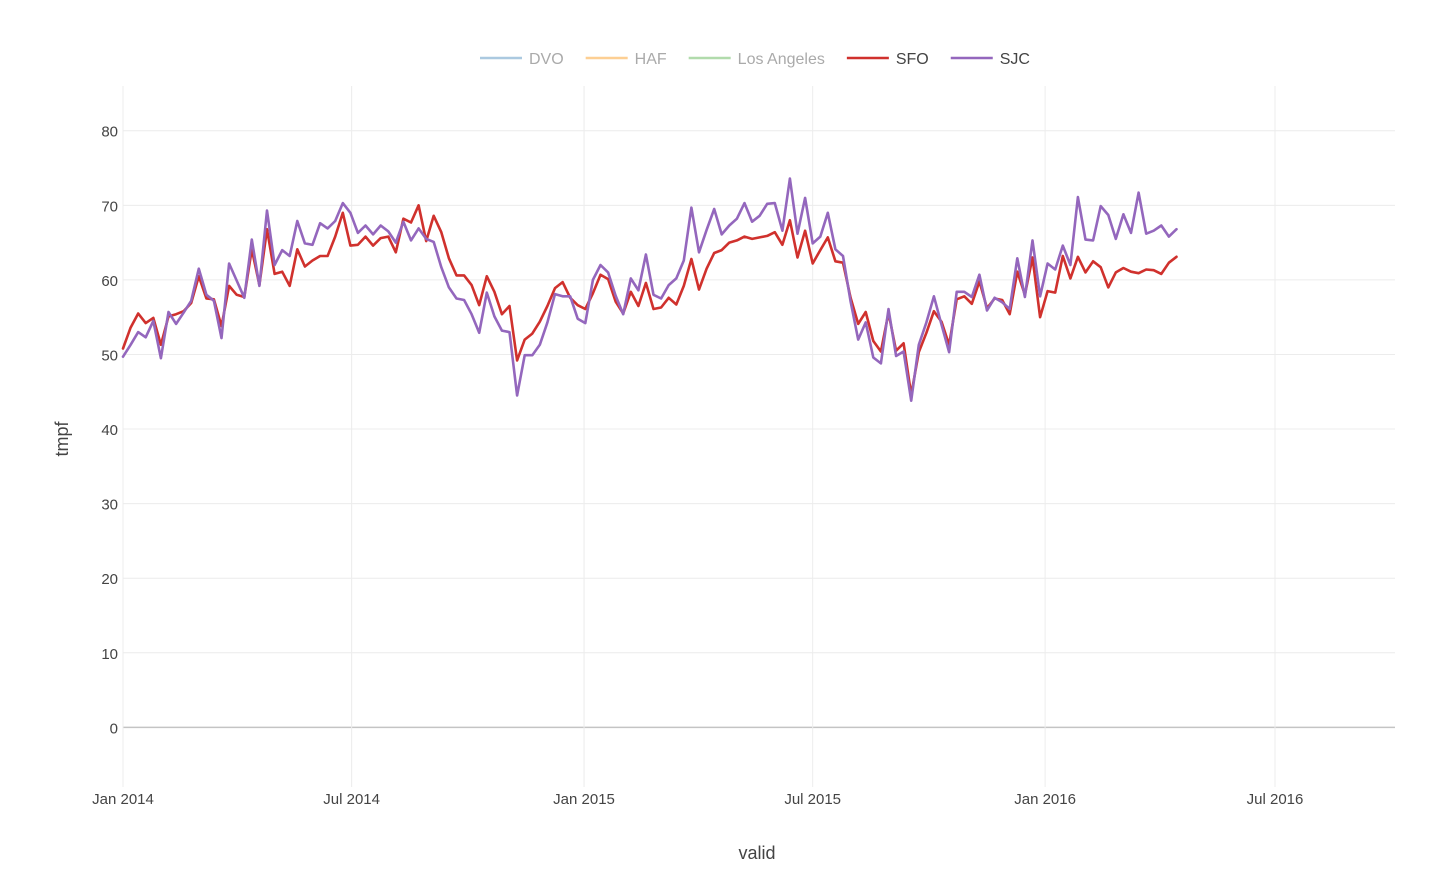  Describe the element at coordinates (109, 355) in the screenshot. I see `y-tick-label: 50` at that location.